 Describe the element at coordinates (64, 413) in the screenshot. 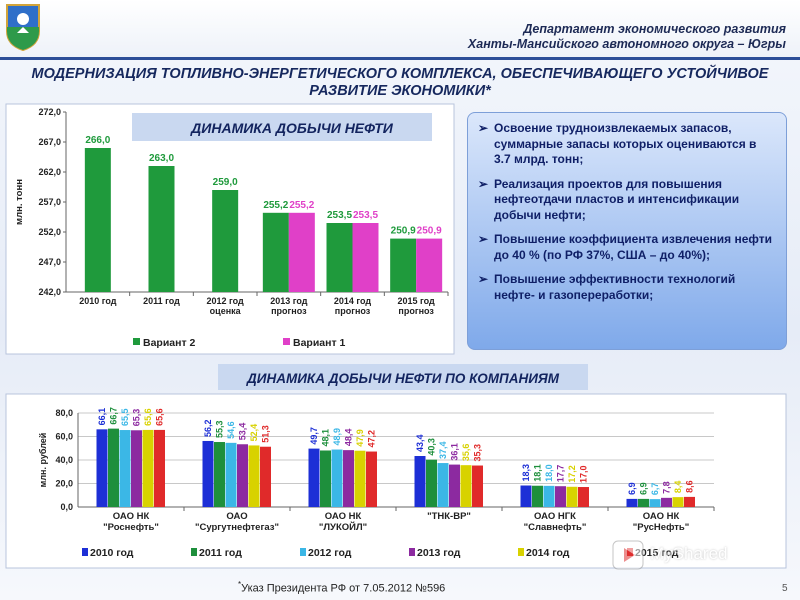

I see `y-tick-label: 80,0` at that location.